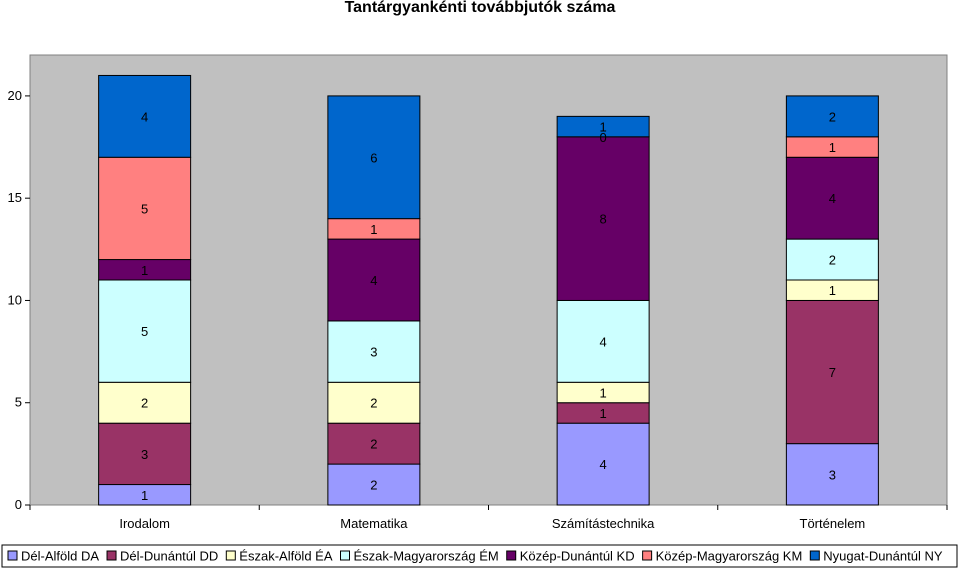  I want to click on legend-item: Észak-Alföld ÉA, so click(279, 556).